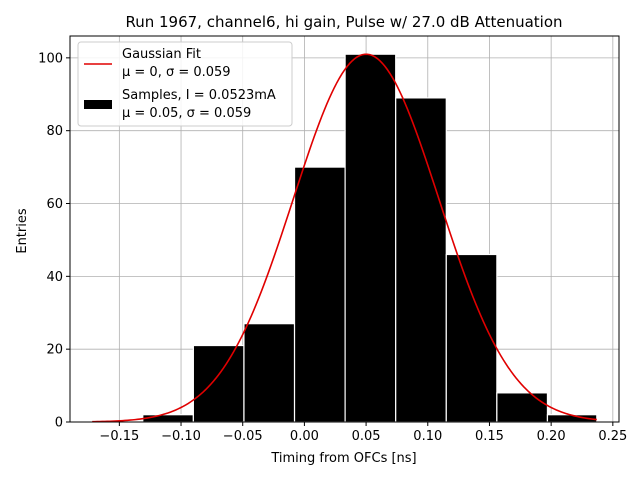 The width and height of the screenshot is (640, 480). I want to click on y-tick-label: 100, so click(50, 58).